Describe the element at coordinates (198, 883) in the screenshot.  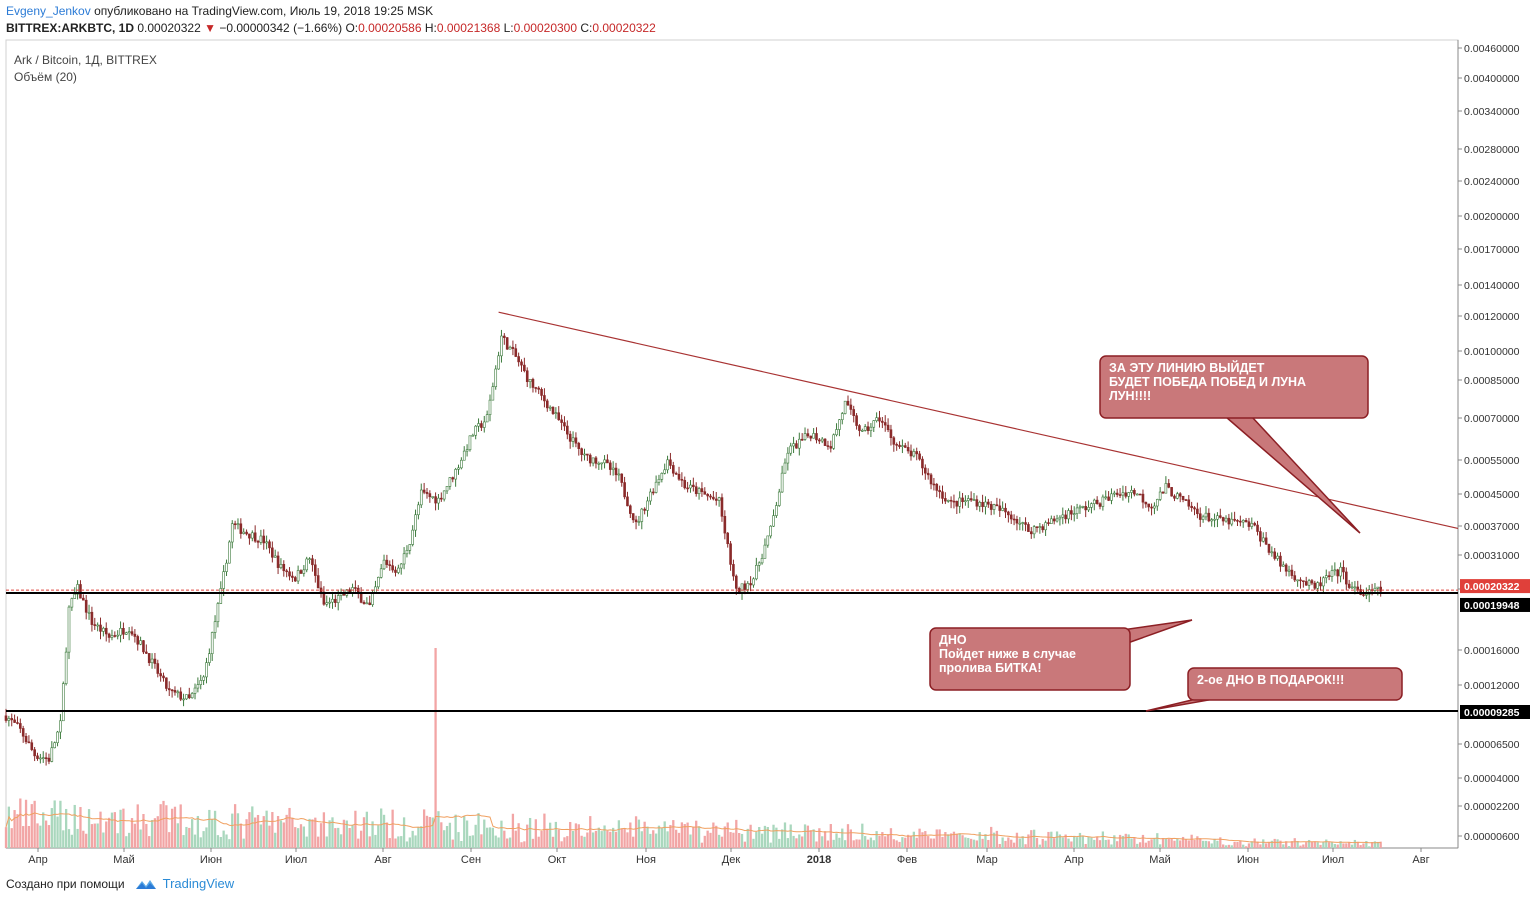
I see `tradingview-brand-text: TradingView` at that location.